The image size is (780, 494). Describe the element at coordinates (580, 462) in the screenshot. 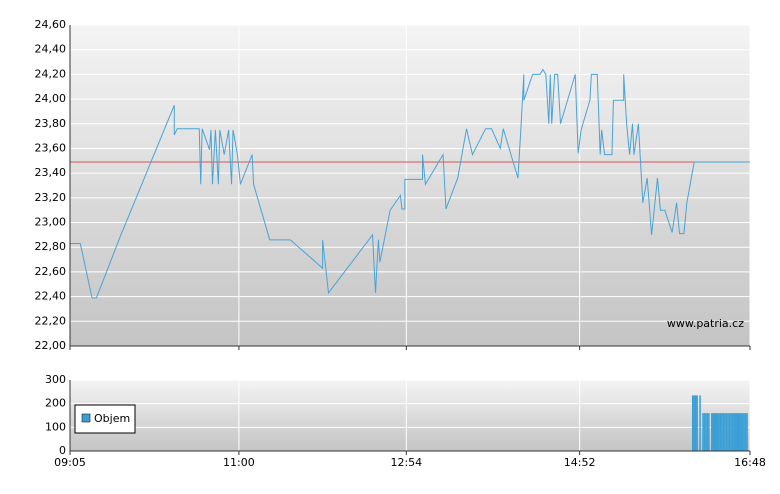

I see `x-tick-label: 14:52` at that location.